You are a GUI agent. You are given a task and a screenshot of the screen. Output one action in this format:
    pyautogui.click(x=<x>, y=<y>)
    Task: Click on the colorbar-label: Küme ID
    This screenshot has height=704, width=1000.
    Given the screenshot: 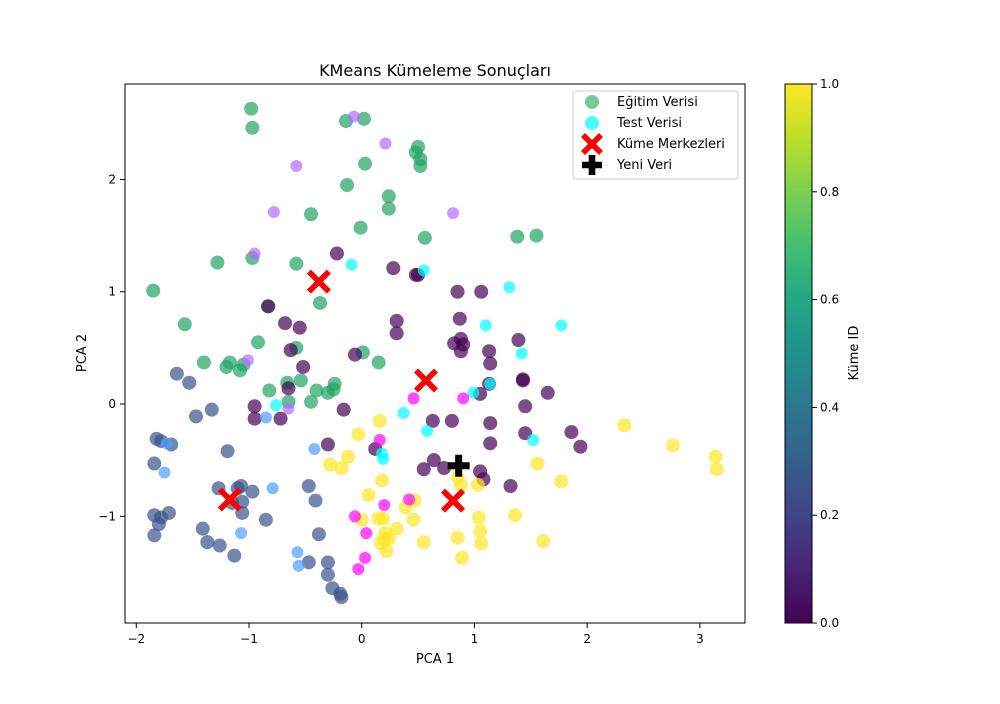 What is the action you would take?
    pyautogui.click(x=854, y=353)
    